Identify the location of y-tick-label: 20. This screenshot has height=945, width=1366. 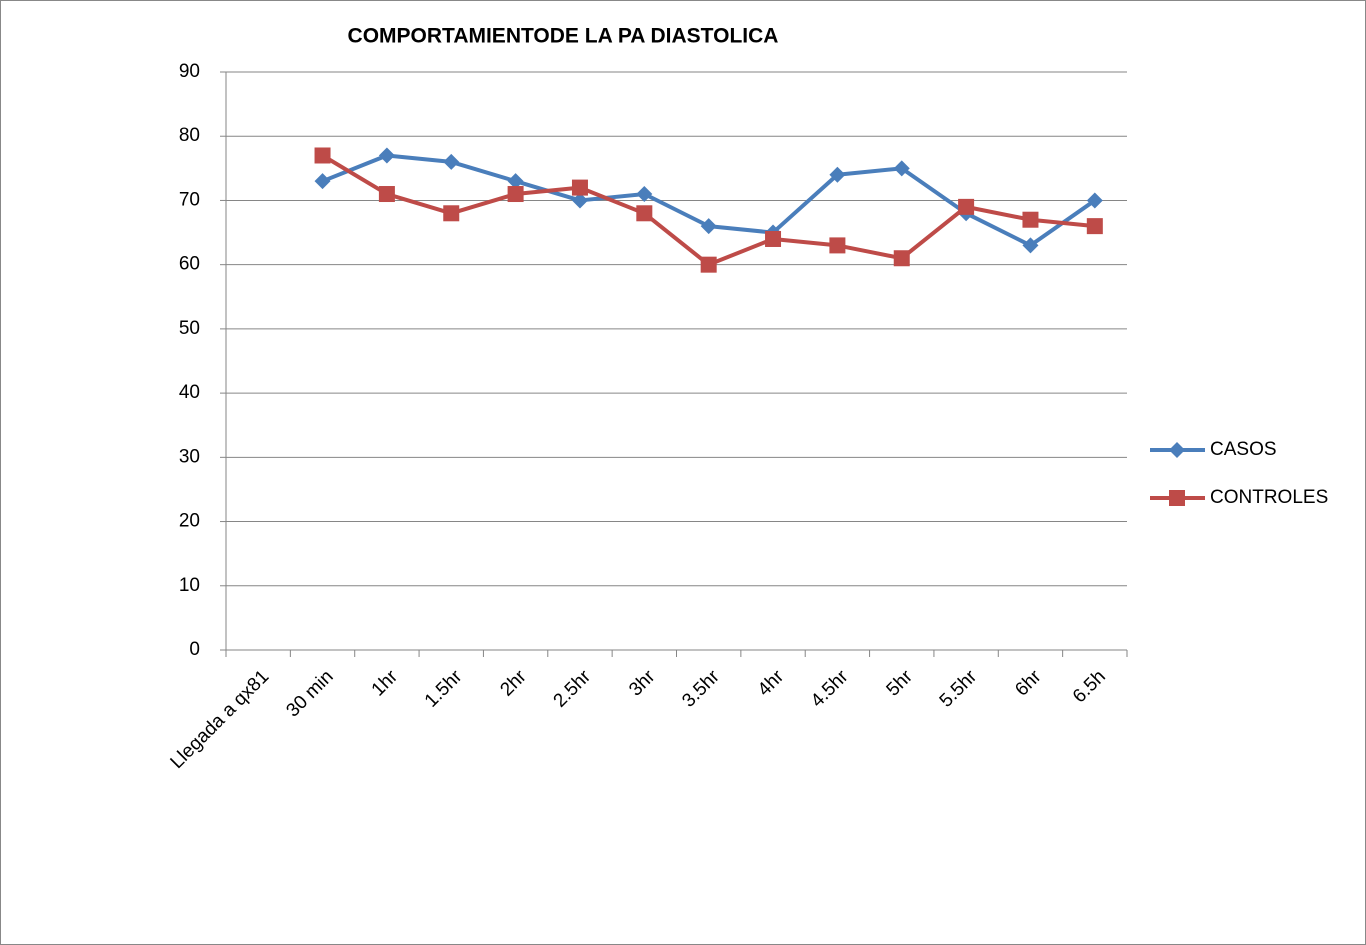
(189, 521).